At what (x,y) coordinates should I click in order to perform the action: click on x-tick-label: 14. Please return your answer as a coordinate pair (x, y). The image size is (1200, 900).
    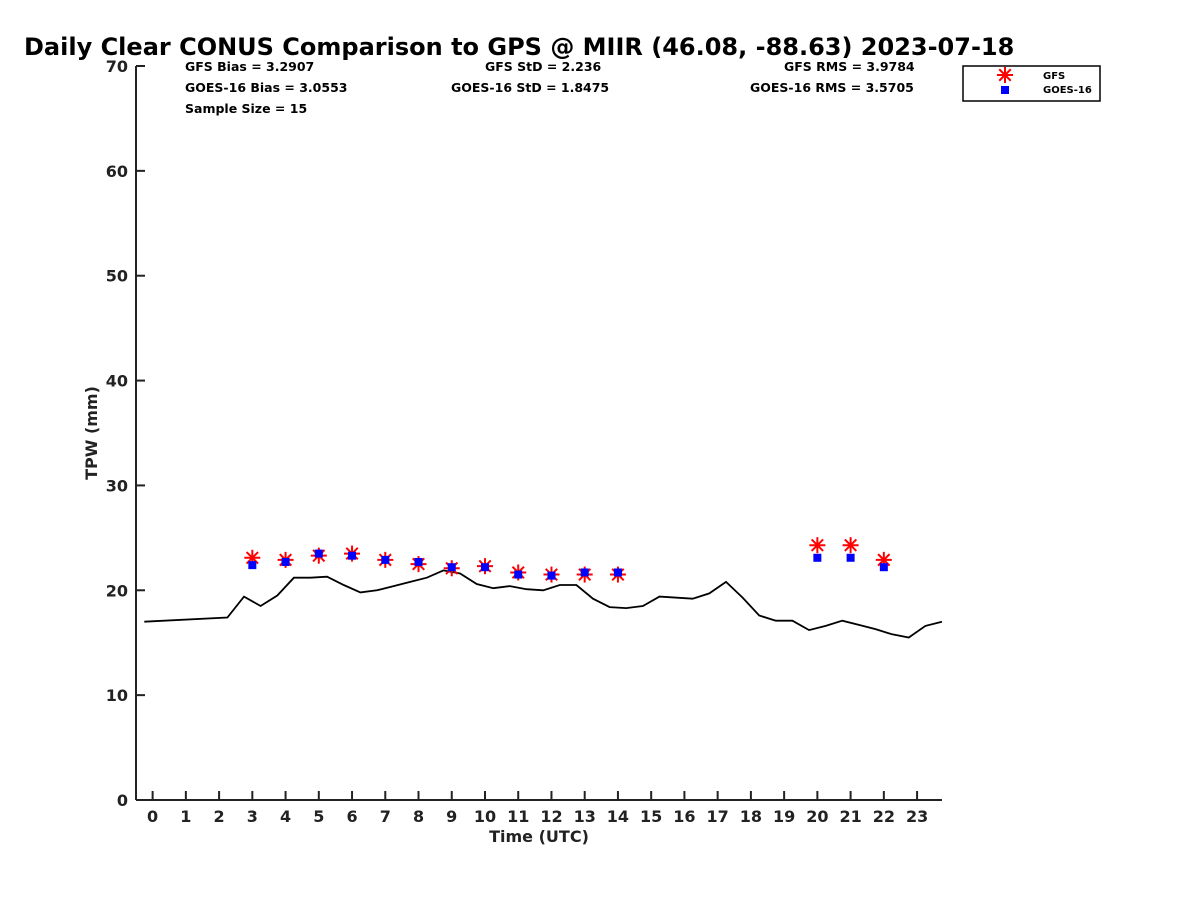
    Looking at the image, I should click on (618, 816).